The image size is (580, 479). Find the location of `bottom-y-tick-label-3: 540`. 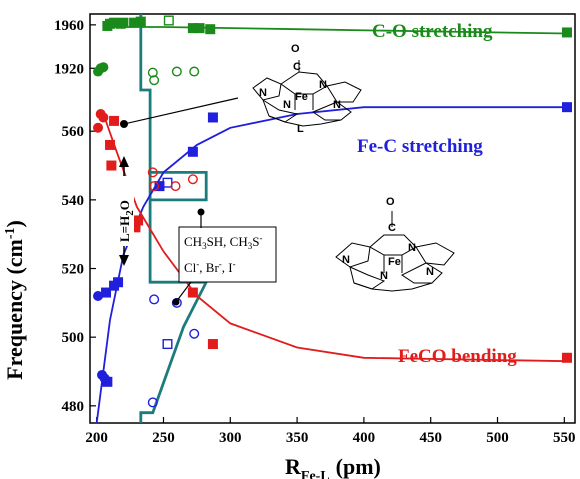

bottom-y-tick-label-3: 540 is located at coordinates (73, 201).